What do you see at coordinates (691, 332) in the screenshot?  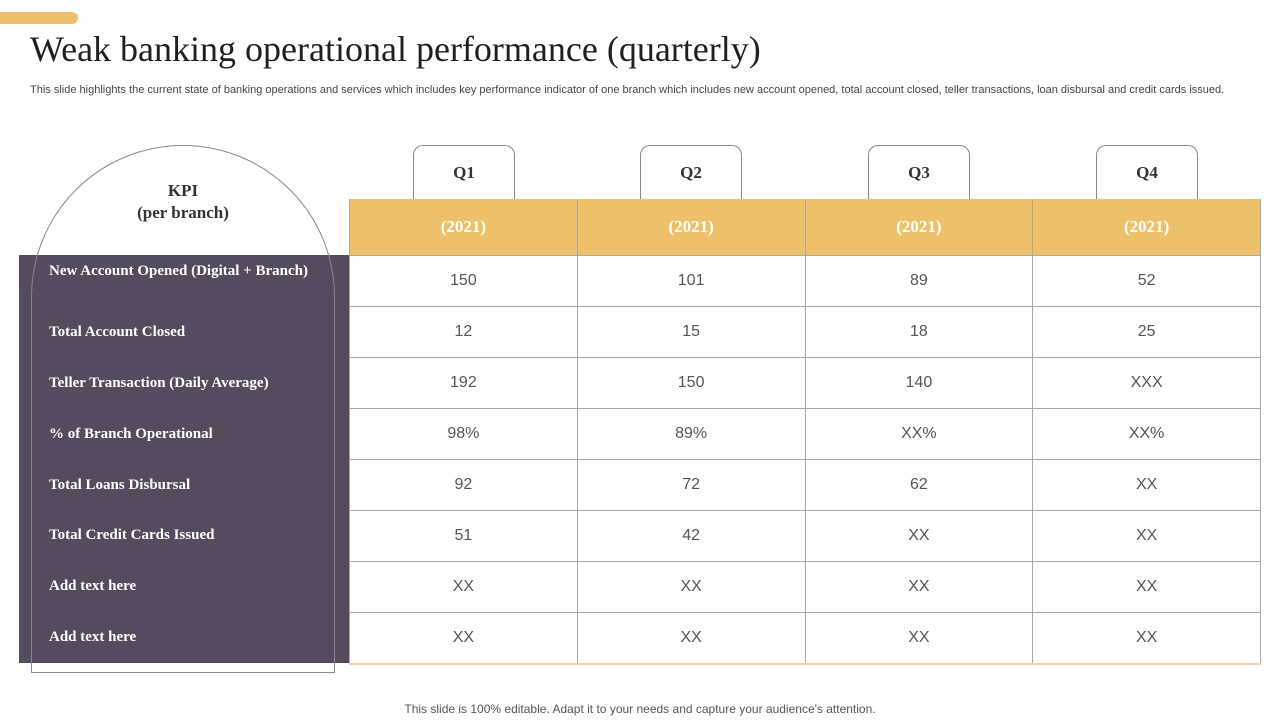 I see `table-cell: 15` at bounding box center [691, 332].